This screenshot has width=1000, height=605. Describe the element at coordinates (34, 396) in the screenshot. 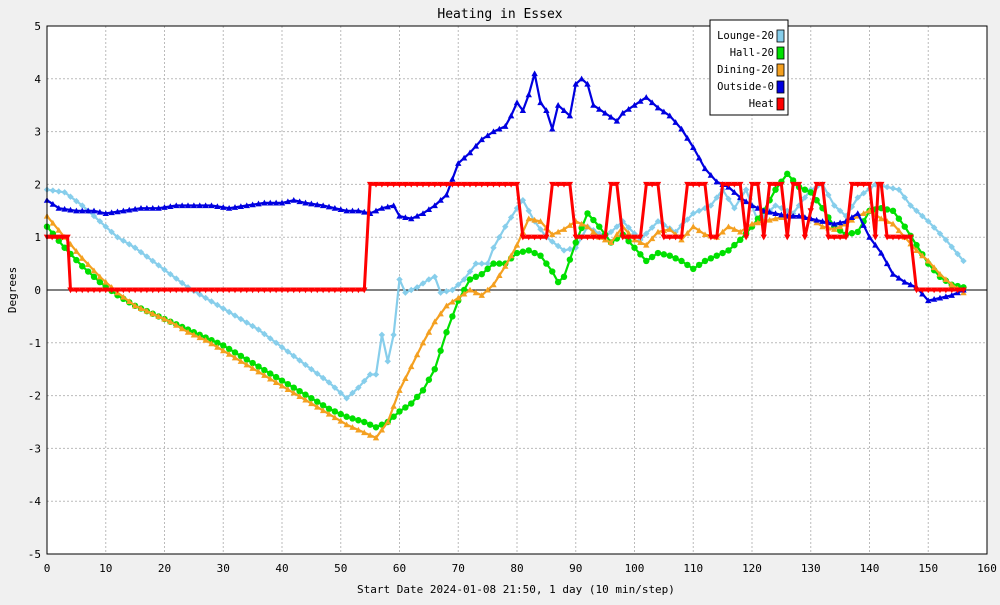

I see `y-tick-label: -2` at that location.